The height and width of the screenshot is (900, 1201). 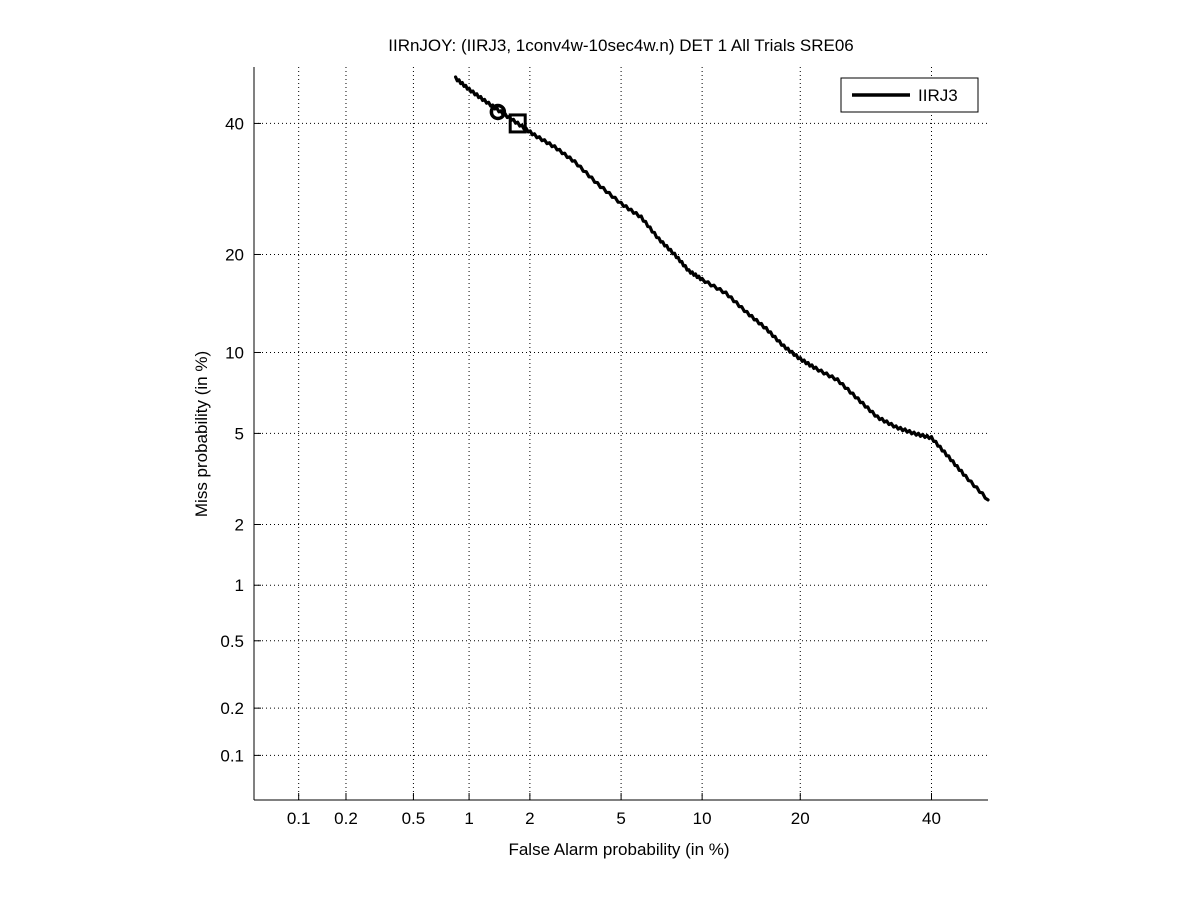 What do you see at coordinates (234, 123) in the screenshot?
I see `y-tick-label-8: 40` at bounding box center [234, 123].